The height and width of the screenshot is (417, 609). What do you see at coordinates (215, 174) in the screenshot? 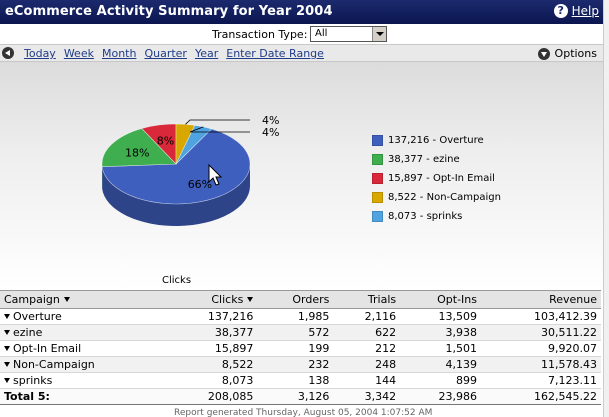
I see `mouse-cursor-icon` at bounding box center [215, 174].